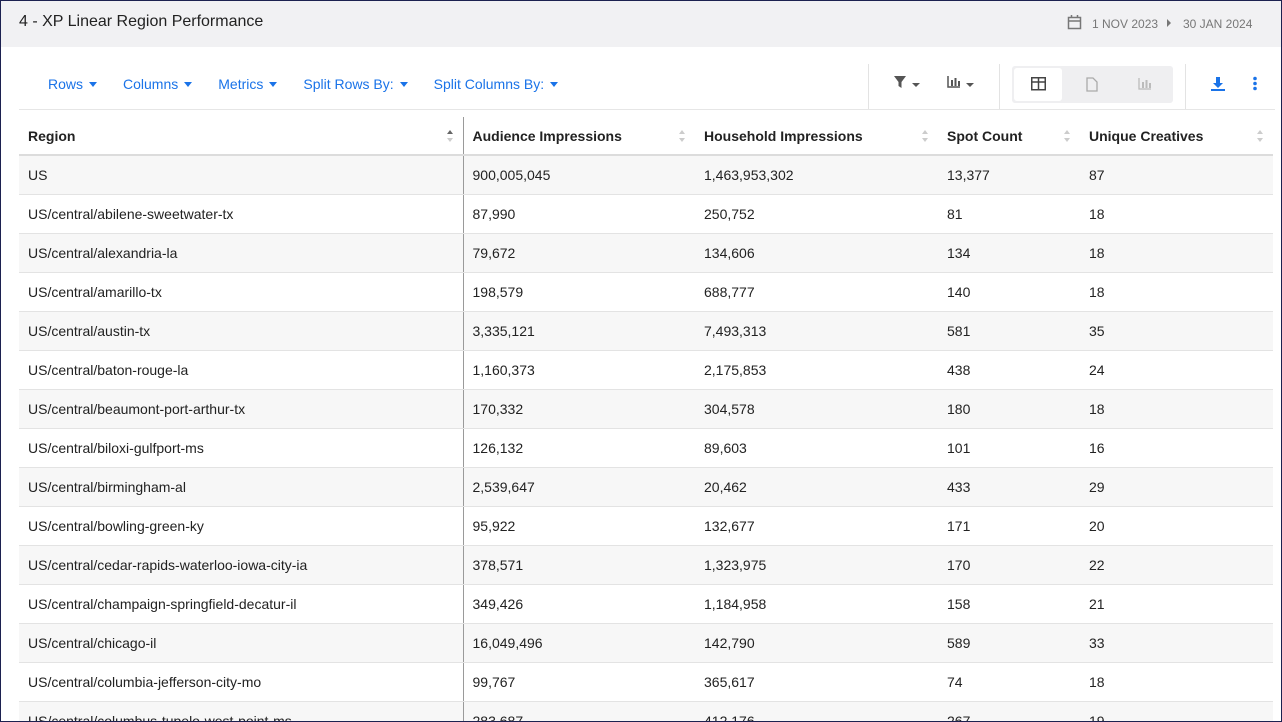 Image resolution: width=1282 pixels, height=722 pixels. Describe the element at coordinates (241, 253) in the screenshot. I see `table-cell: US/central/alexandria-la` at that location.